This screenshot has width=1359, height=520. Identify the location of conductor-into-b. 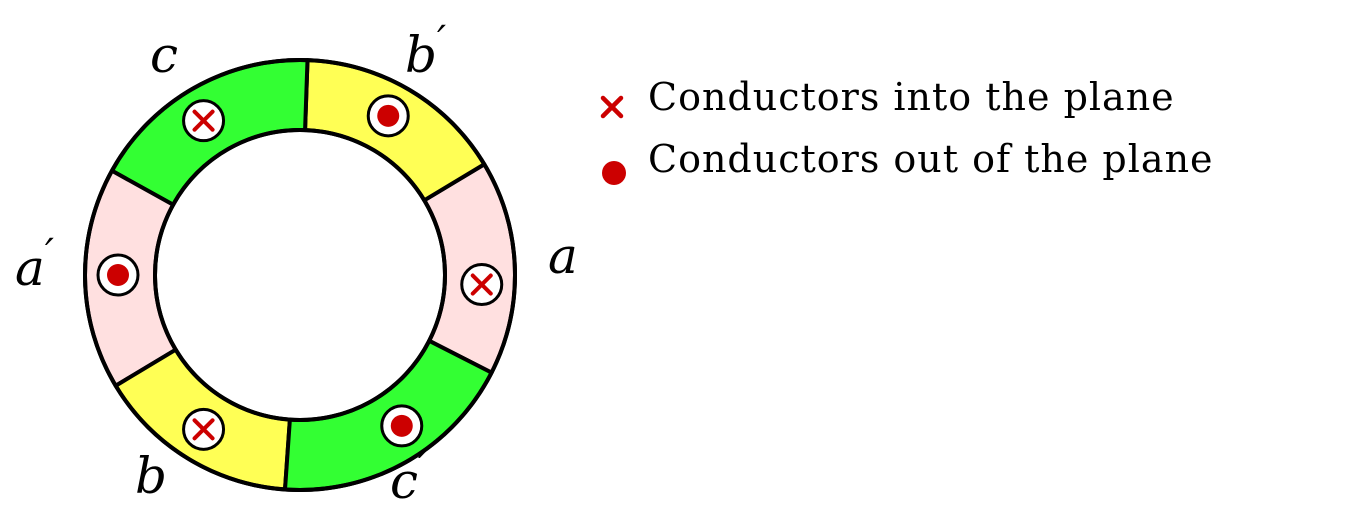
(204, 429).